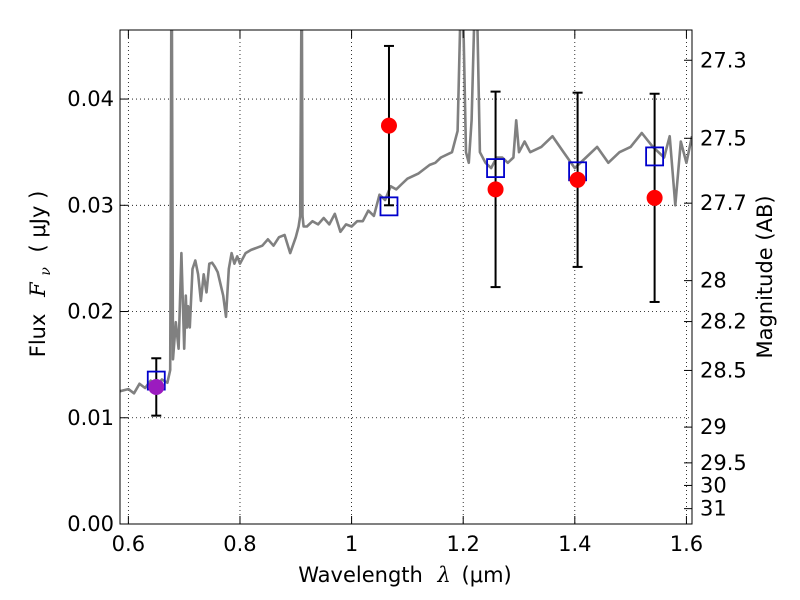 The width and height of the screenshot is (800, 600). Describe the element at coordinates (351, 544) in the screenshot. I see `x-tick-label: 1` at that location.